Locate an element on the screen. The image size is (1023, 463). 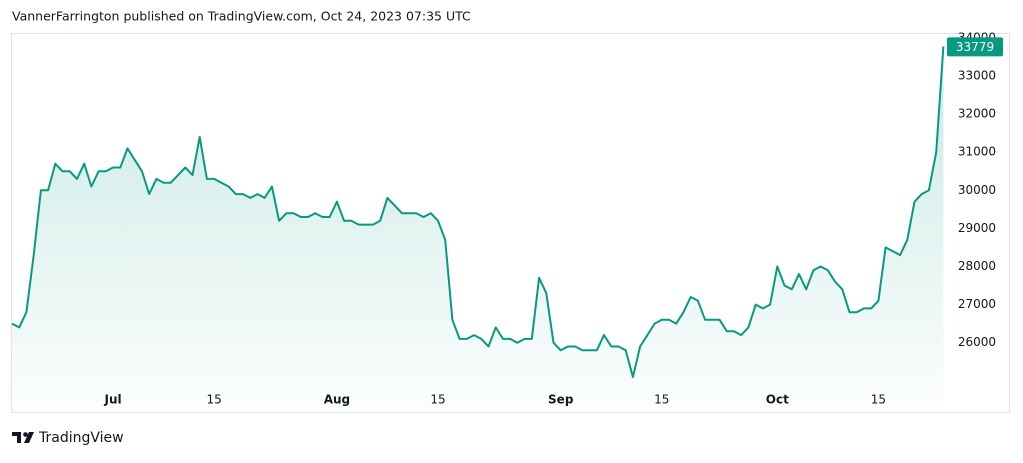
last-price-box is located at coordinates (975, 47).